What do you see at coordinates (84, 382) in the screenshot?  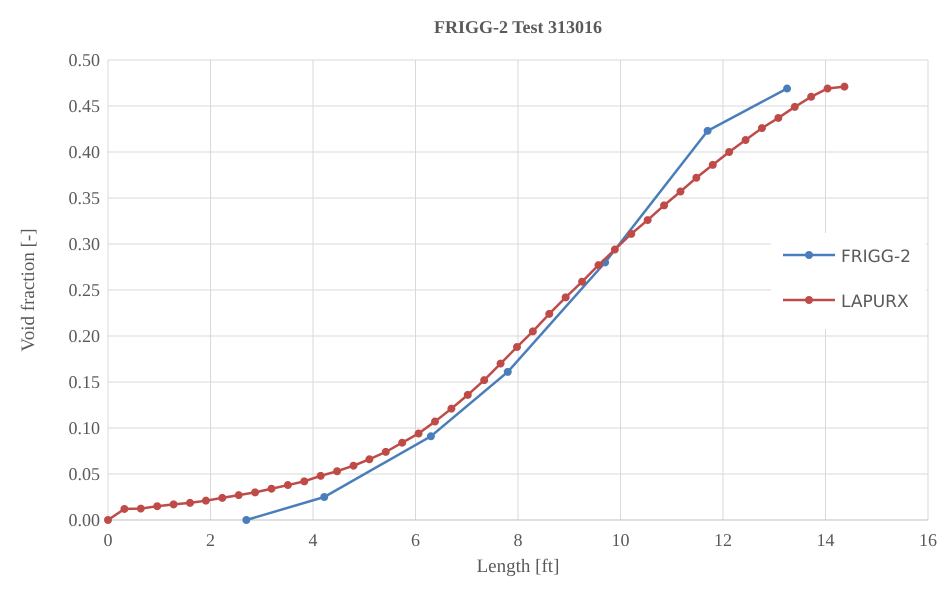 I see `y-tick-label: 0.15` at bounding box center [84, 382].